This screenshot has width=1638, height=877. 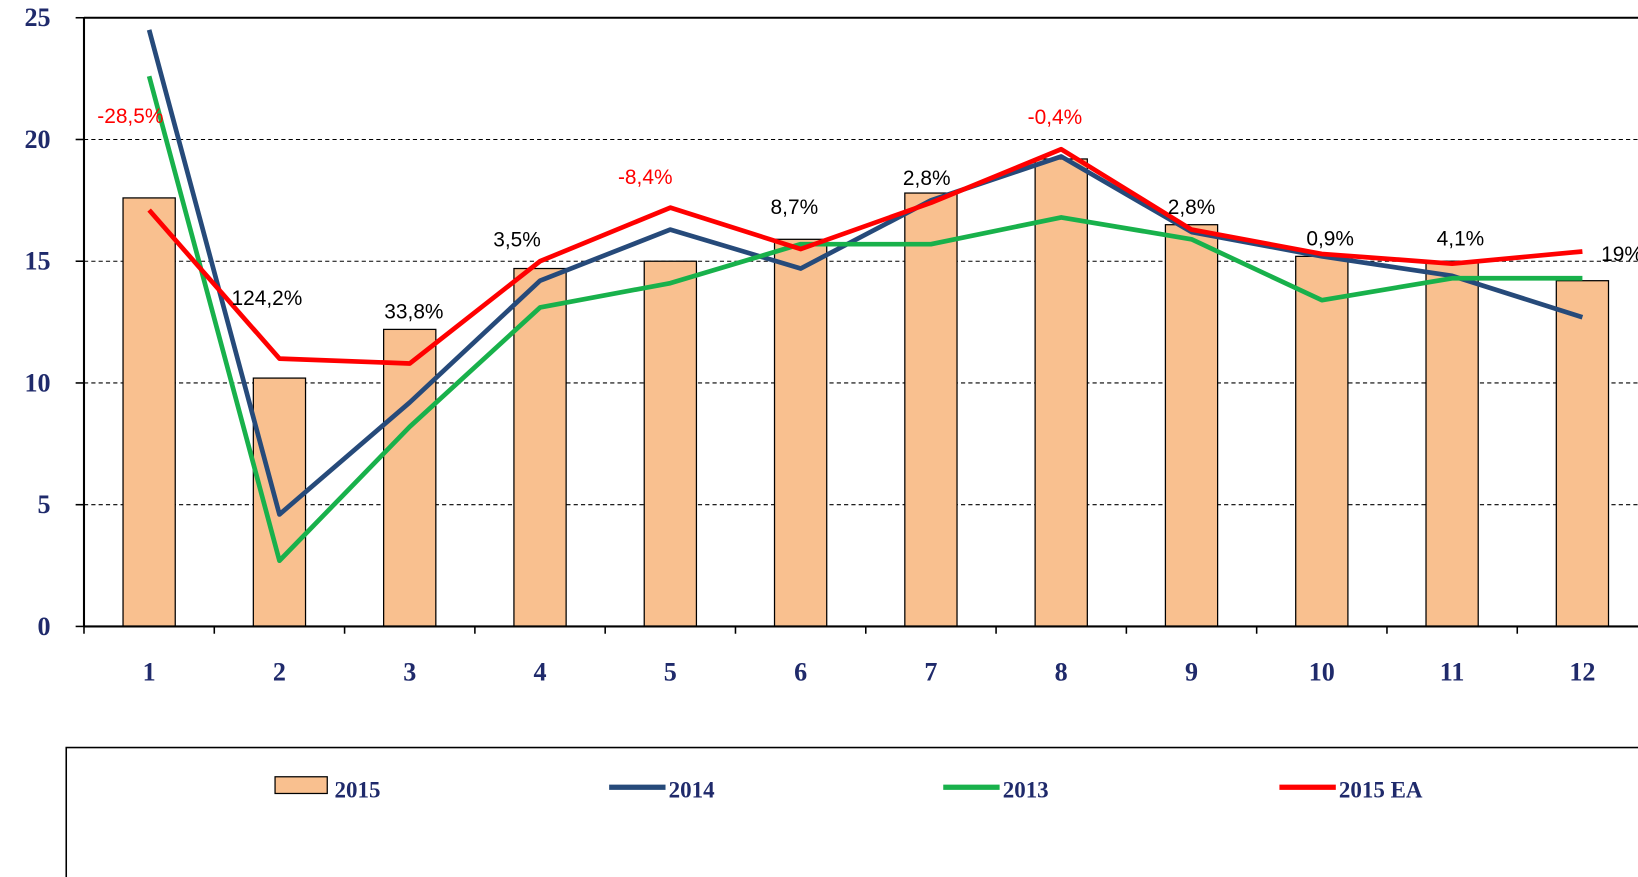 I want to click on annotation: 124,2%, so click(x=267, y=298).